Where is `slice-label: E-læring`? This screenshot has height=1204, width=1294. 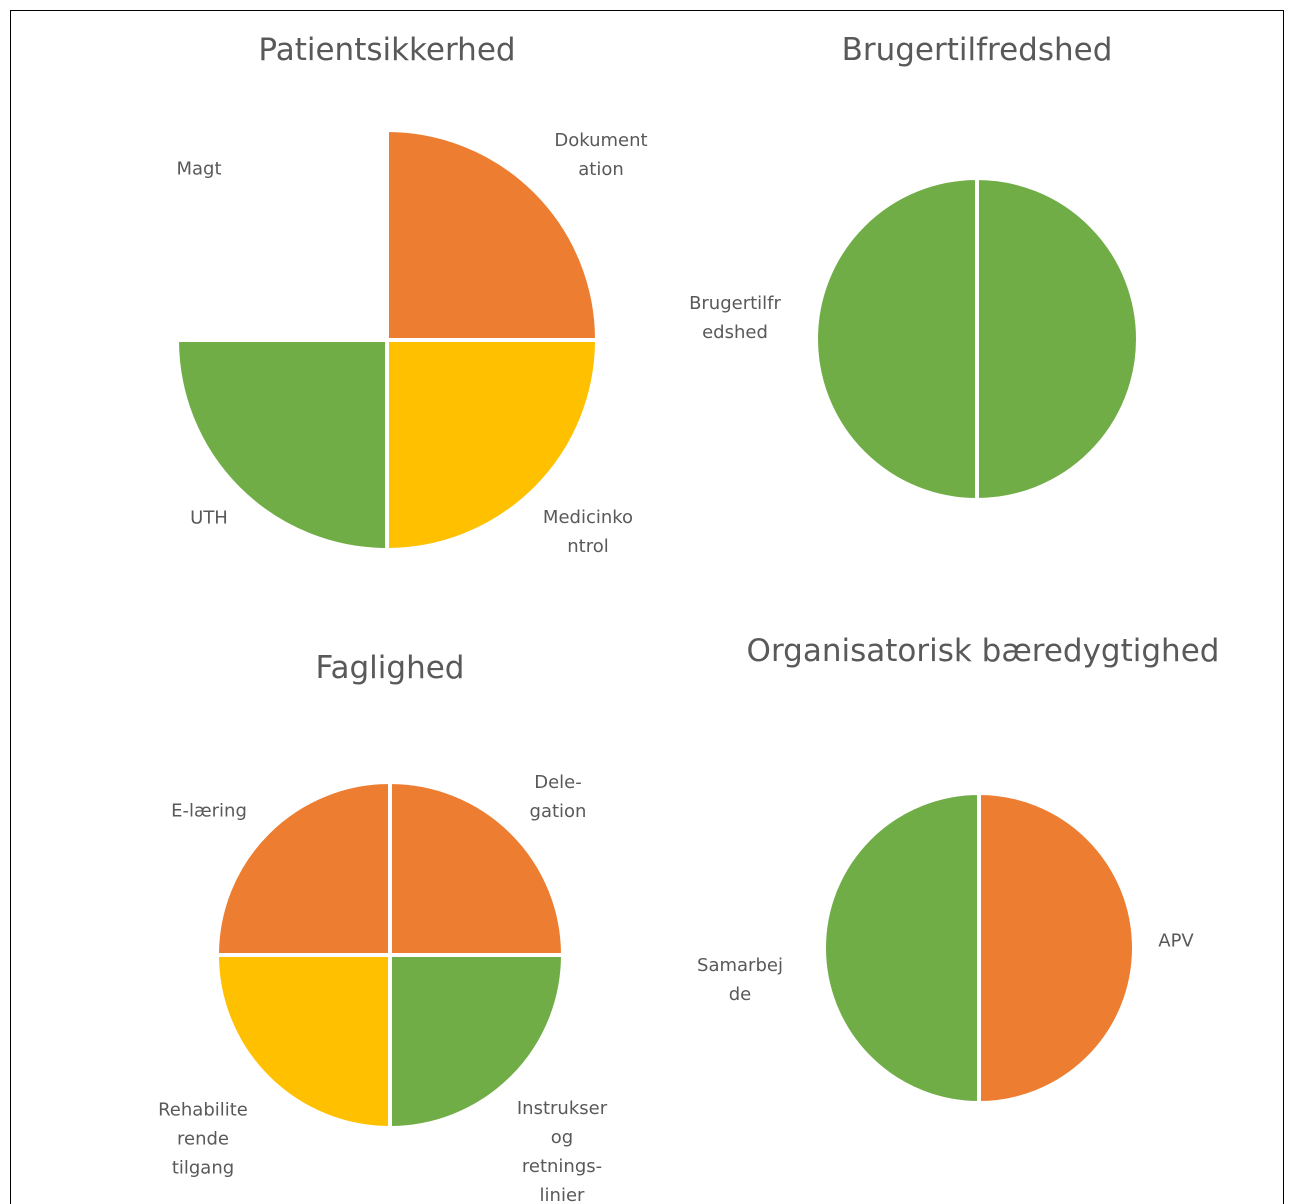 slice-label: E-læring is located at coordinates (209, 811).